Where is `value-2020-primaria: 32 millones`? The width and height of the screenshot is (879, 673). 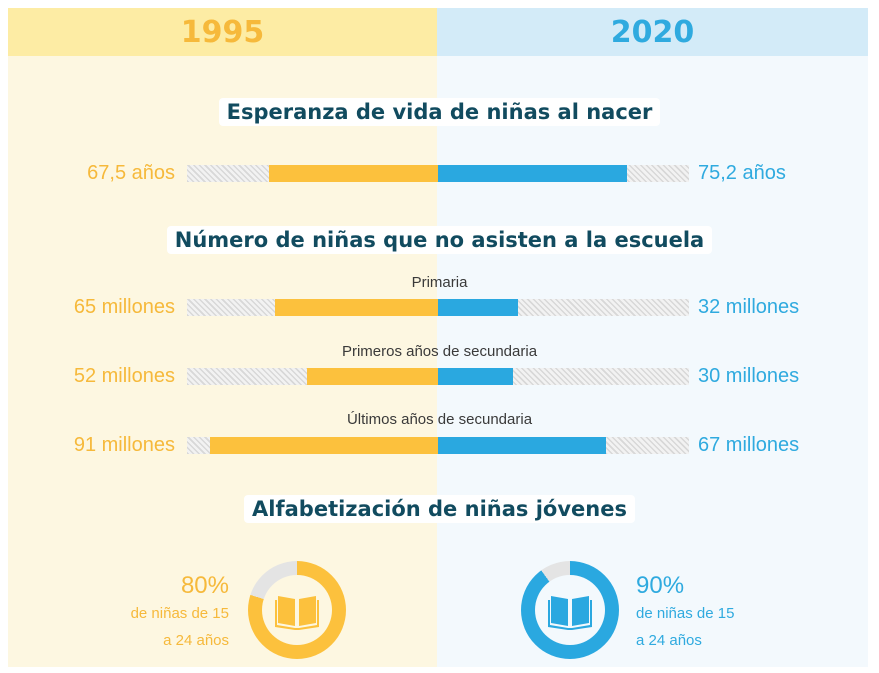
value-2020-primaria: 32 millones is located at coordinates (749, 307).